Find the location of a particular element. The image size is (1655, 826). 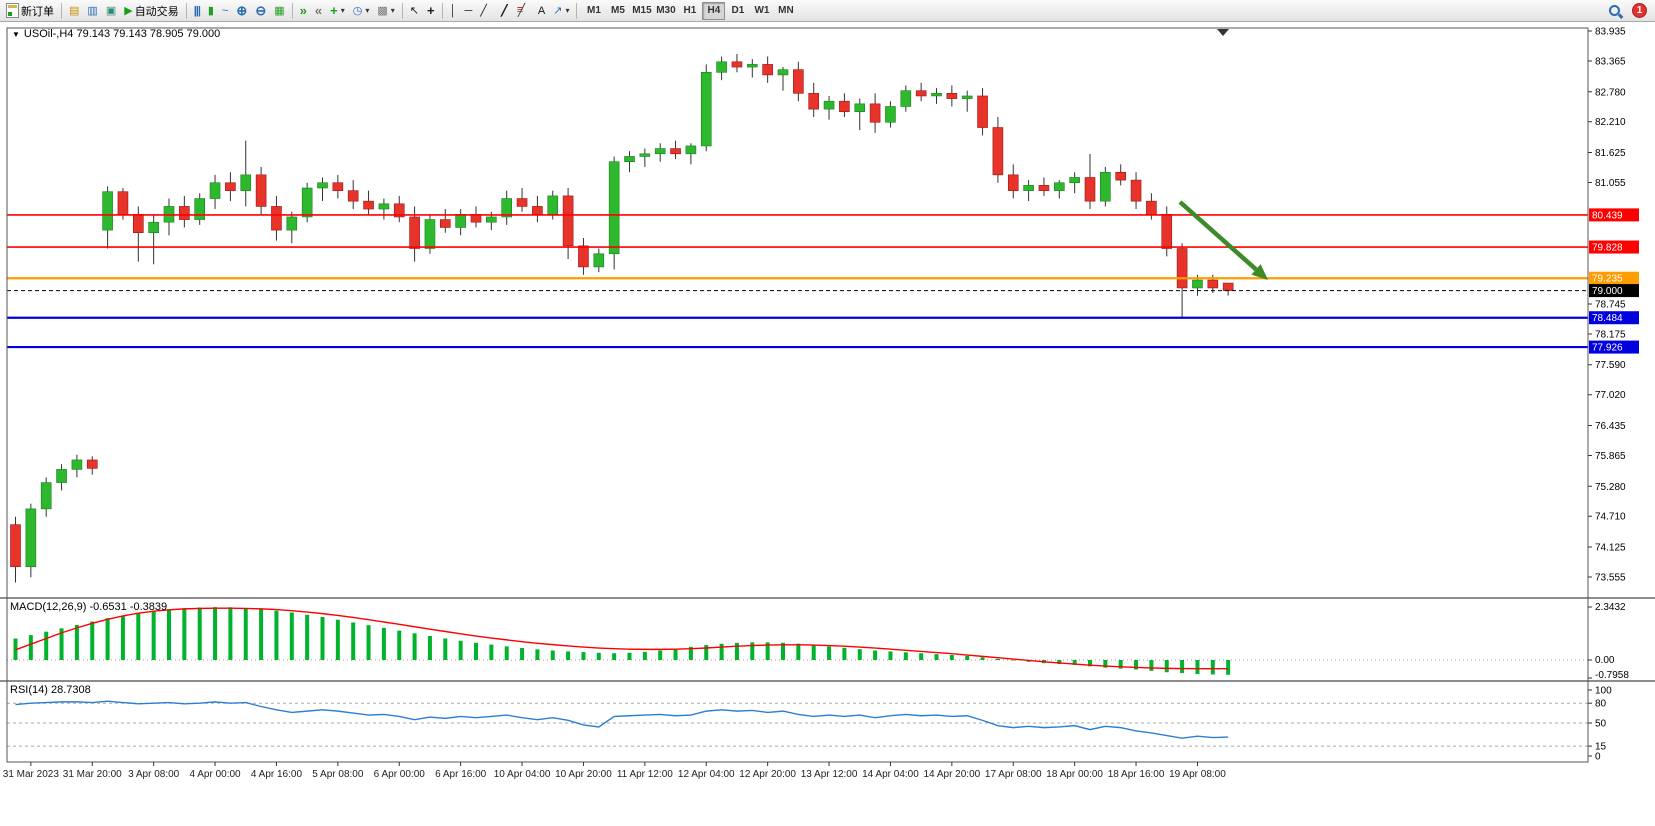

timeframe-m30: M30 is located at coordinates (665, 11).